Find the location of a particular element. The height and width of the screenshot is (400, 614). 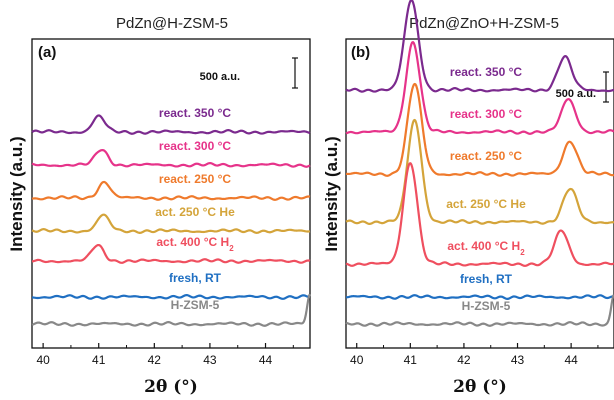

panel-b-x-tick-label: 40 is located at coordinates (357, 360).